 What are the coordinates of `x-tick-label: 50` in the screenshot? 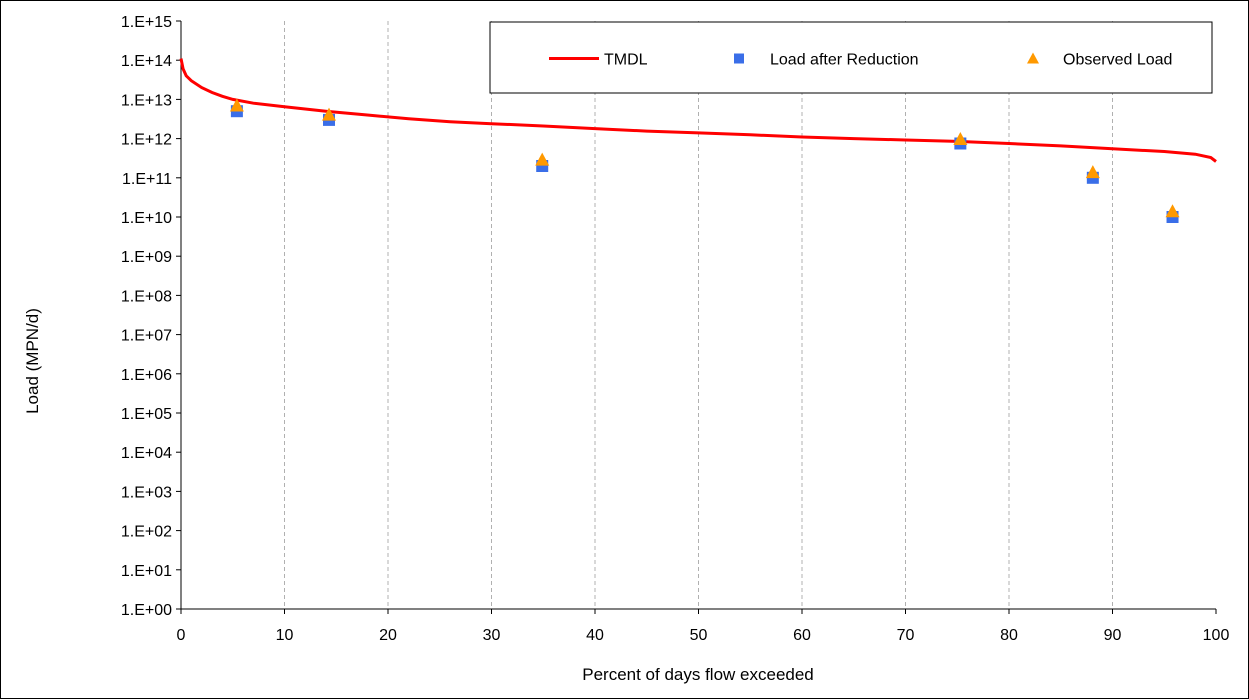 It's located at (699, 635).